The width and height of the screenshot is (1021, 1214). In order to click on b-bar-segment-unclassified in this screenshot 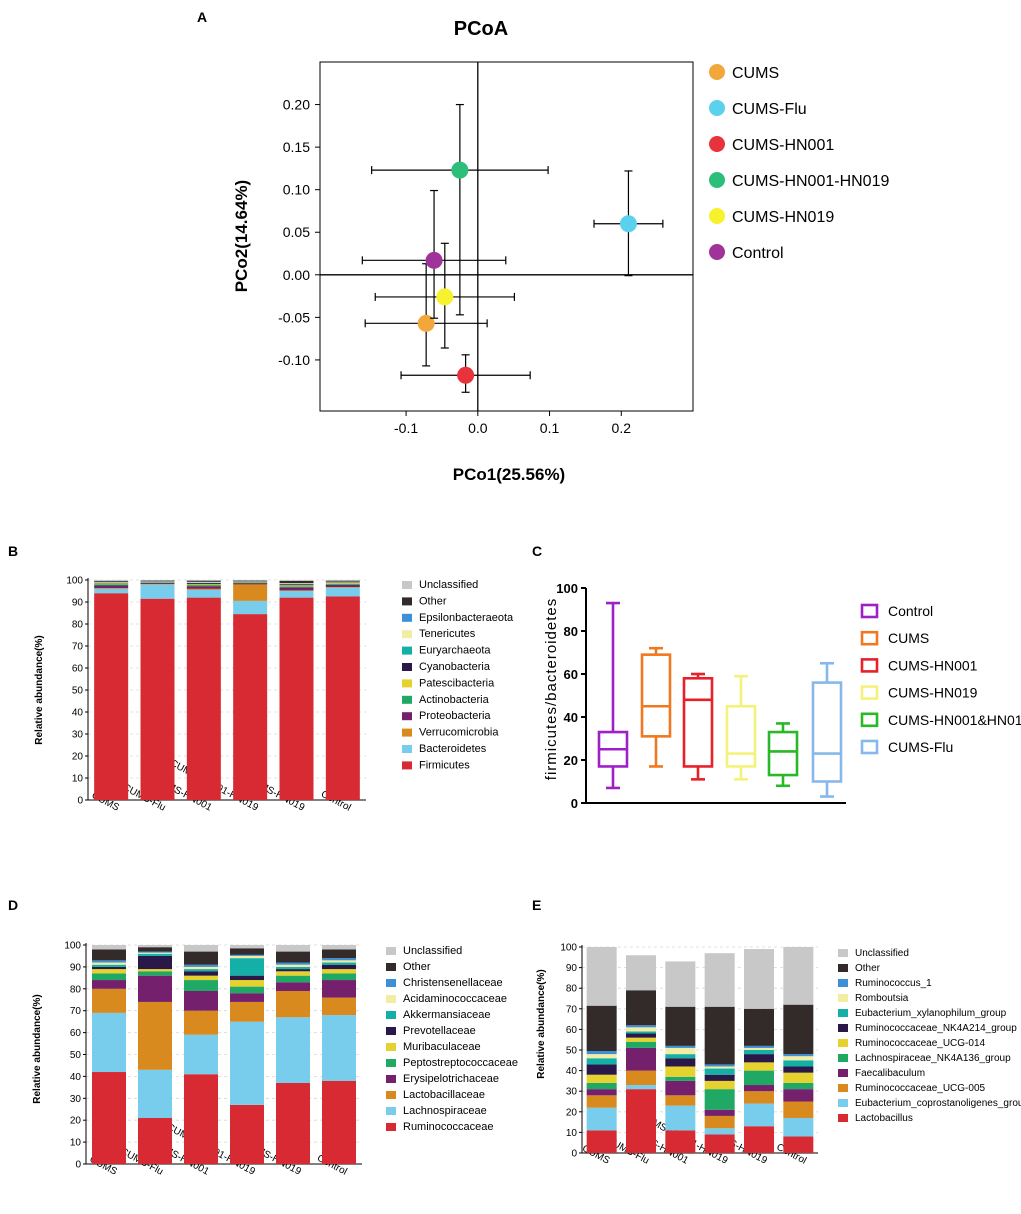, I will do `click(111, 580)`.